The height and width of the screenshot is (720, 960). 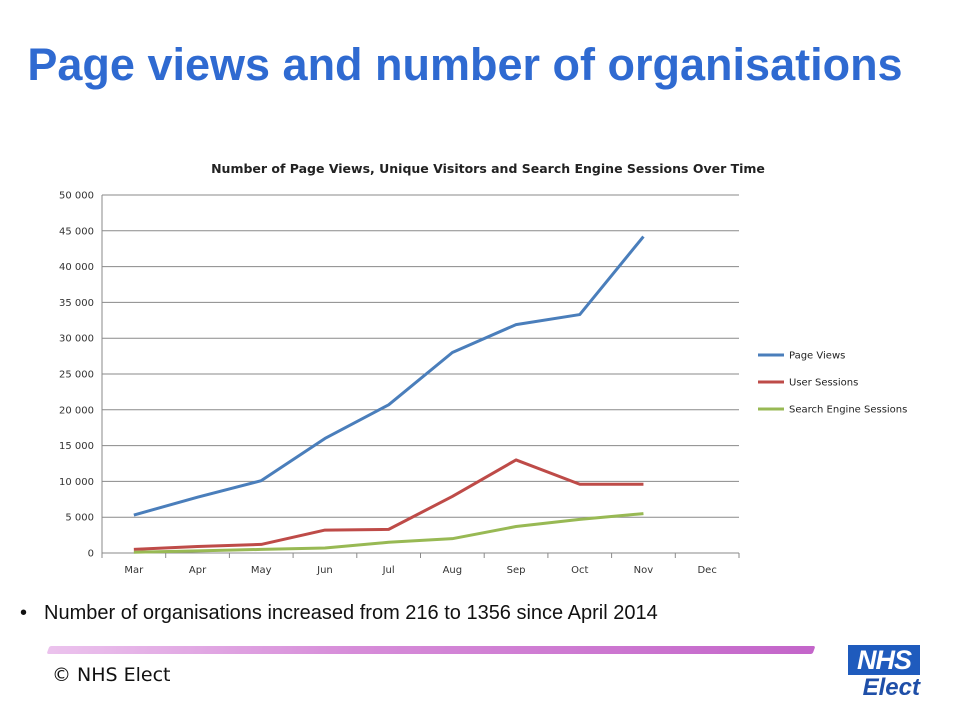 What do you see at coordinates (76, 482) in the screenshot?
I see `y-tick-label: 10 000` at bounding box center [76, 482].